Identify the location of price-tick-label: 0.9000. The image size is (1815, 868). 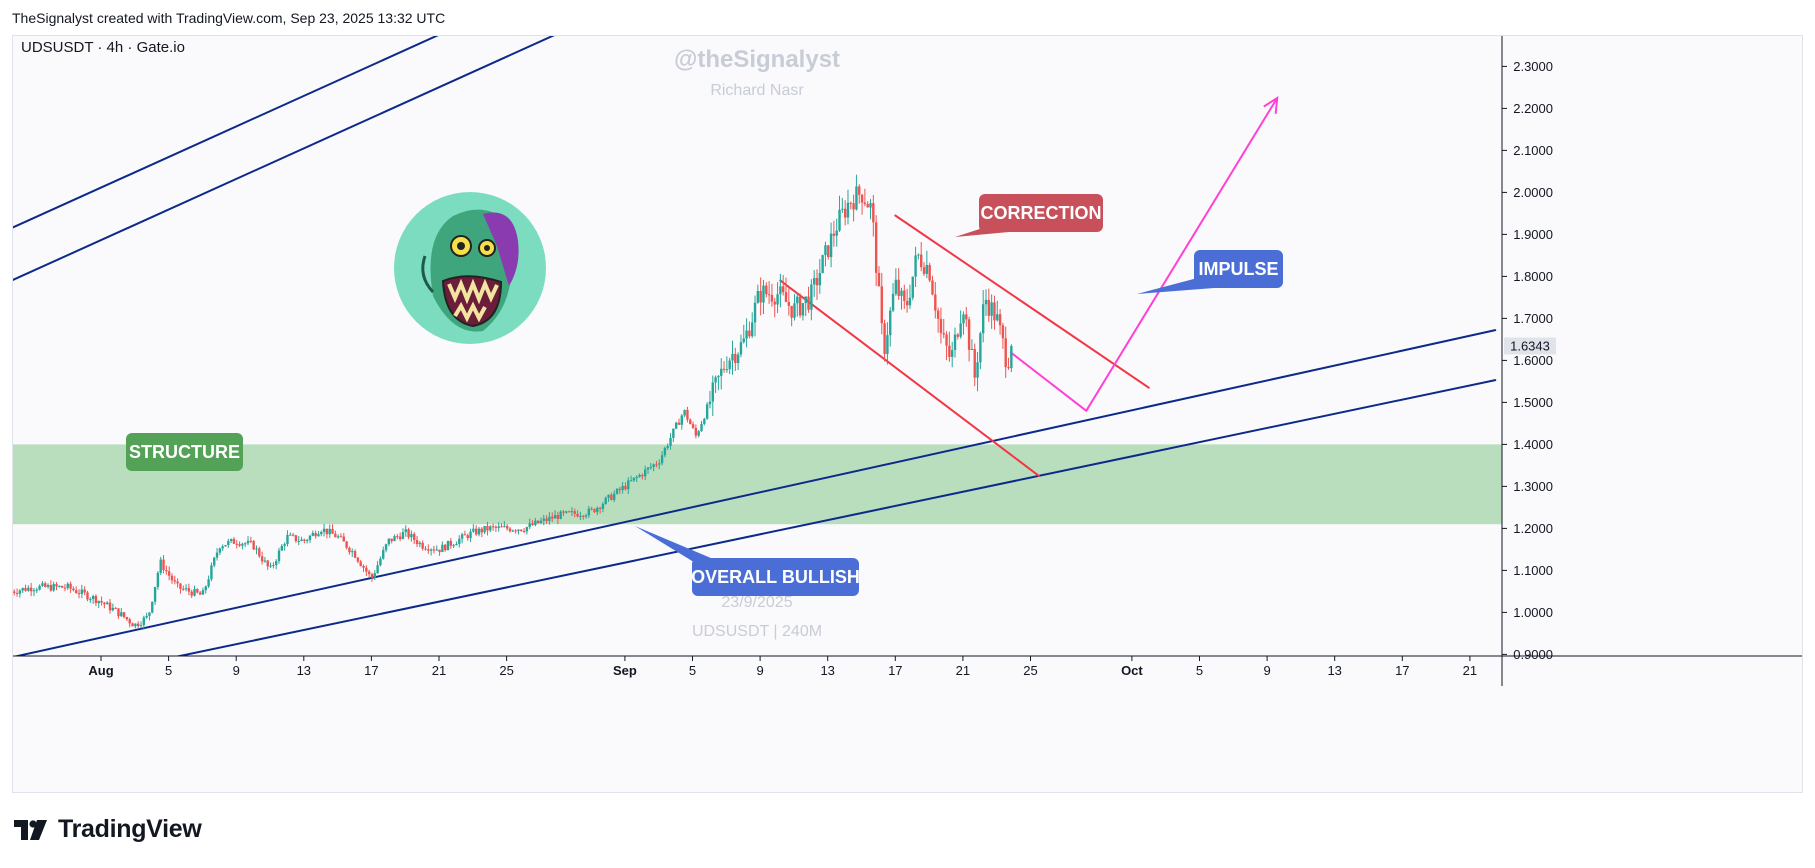
(1533, 654).